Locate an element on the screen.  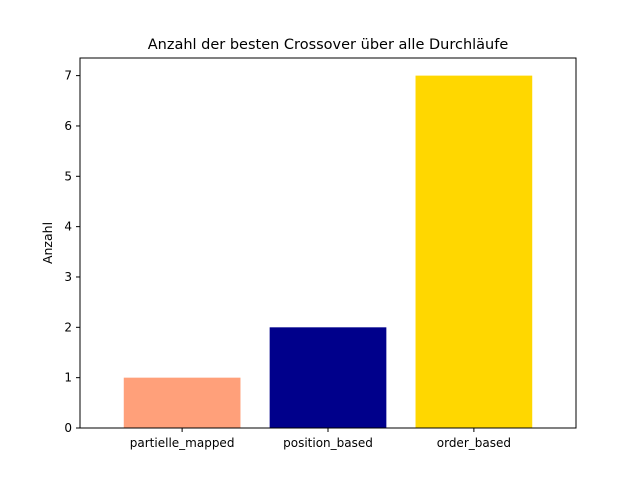
x-tick-label: partielle_mapped is located at coordinates (182, 443).